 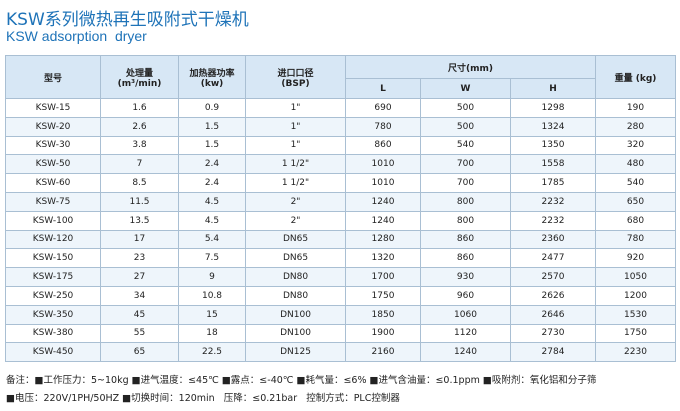 I want to click on table-cell: 920, so click(x=635, y=258).